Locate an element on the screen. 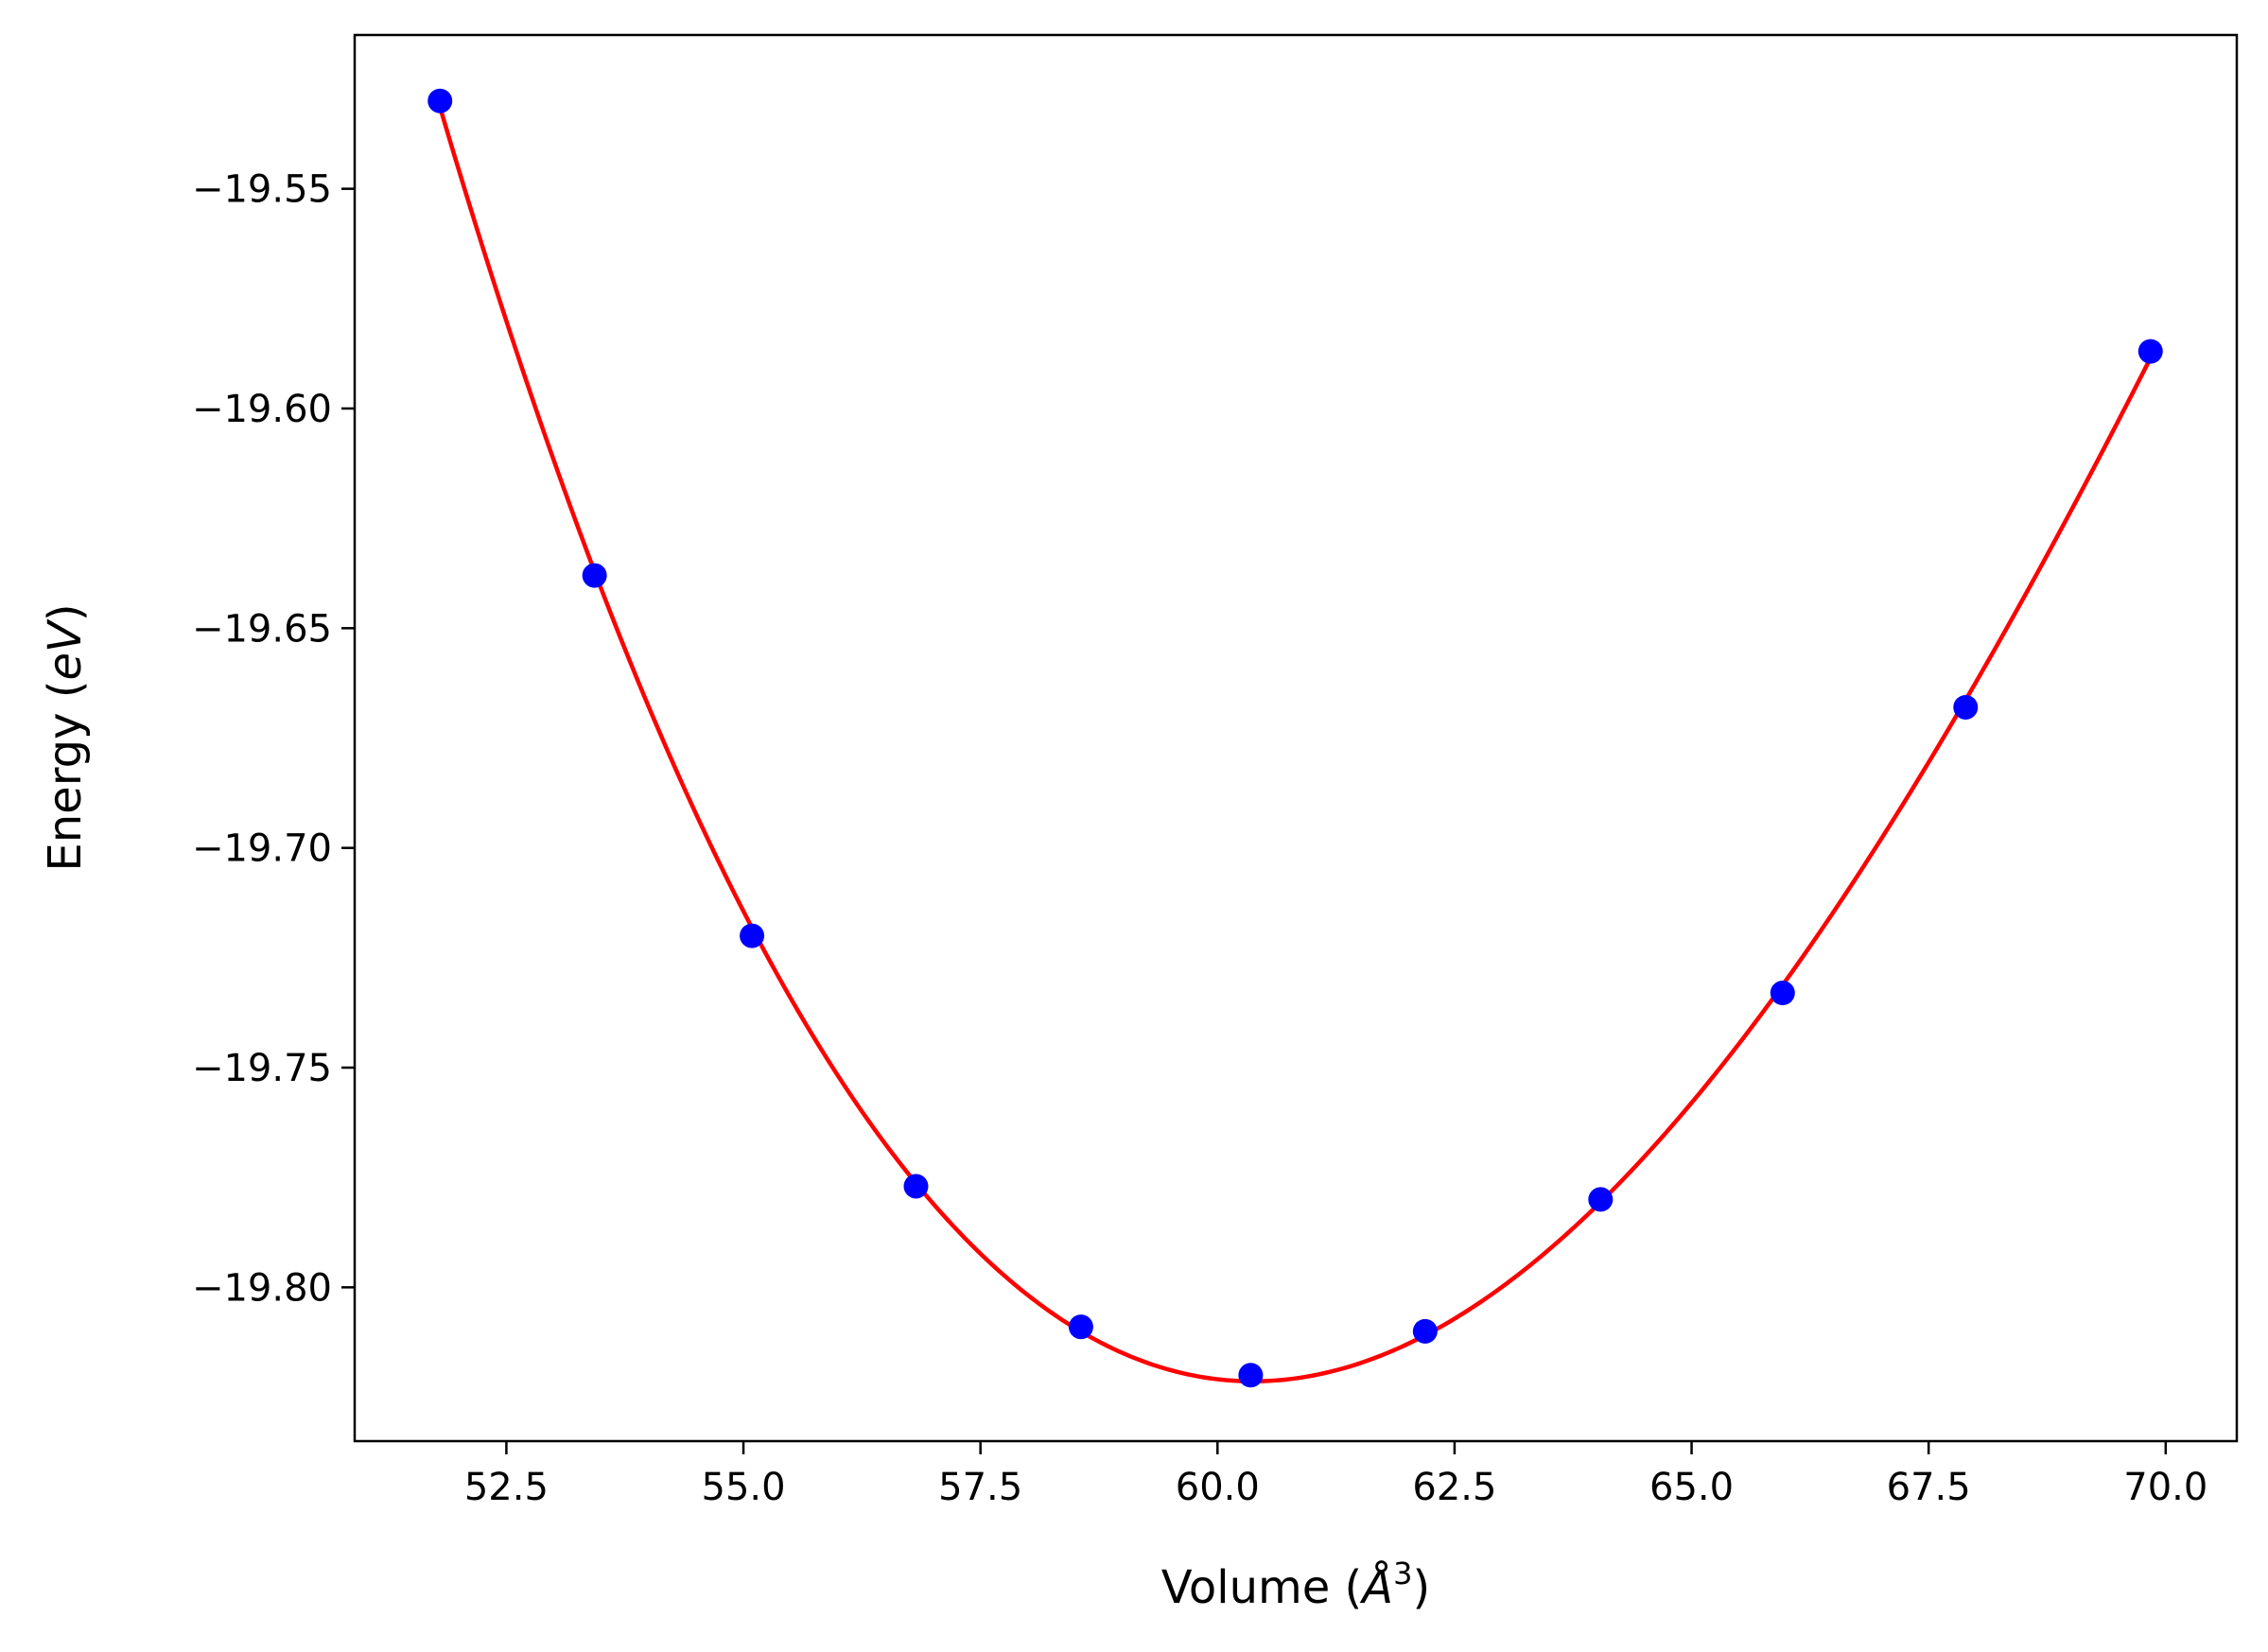 This screenshot has width=2268, height=1652. x-tick-label: 65.0 is located at coordinates (1691, 1488).